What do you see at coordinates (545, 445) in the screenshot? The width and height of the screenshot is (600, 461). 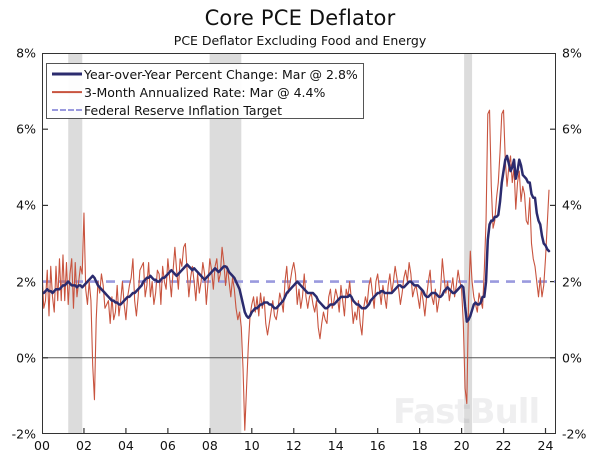 I see `x-axis-label: 24` at bounding box center [545, 445].